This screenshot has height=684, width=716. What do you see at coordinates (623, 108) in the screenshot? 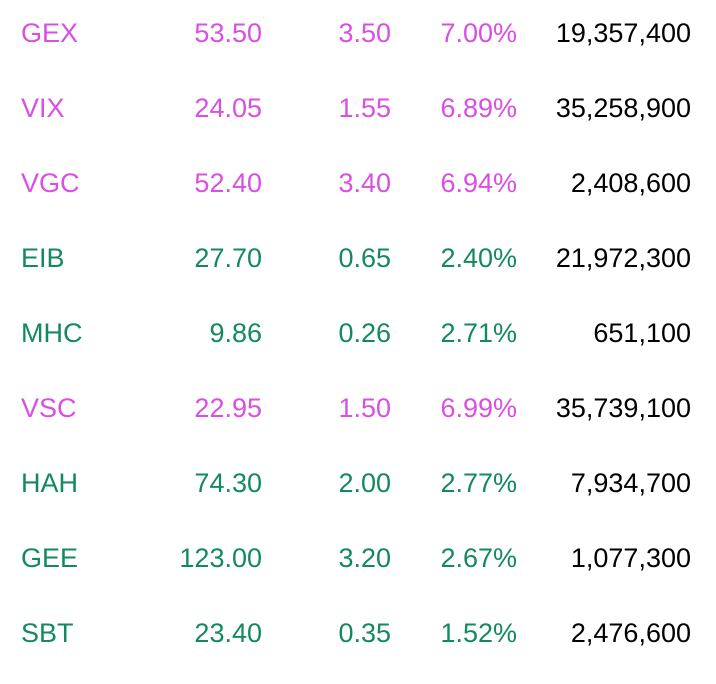
I see `trading-volume: 35,258,900` at bounding box center [623, 108].